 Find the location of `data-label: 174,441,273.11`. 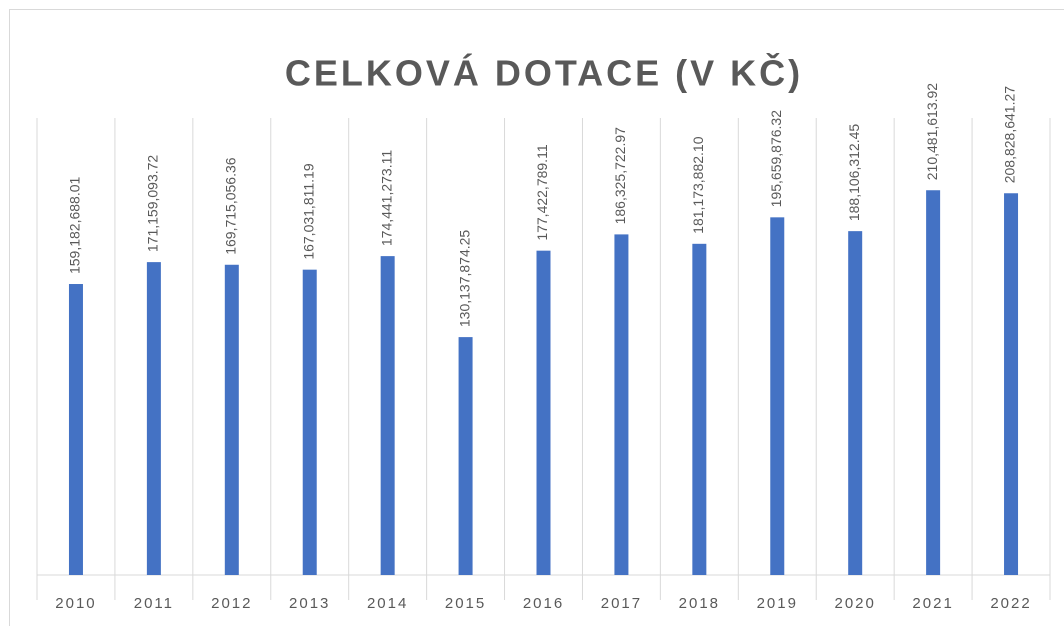

data-label: 174,441,273.11 is located at coordinates (386, 198).